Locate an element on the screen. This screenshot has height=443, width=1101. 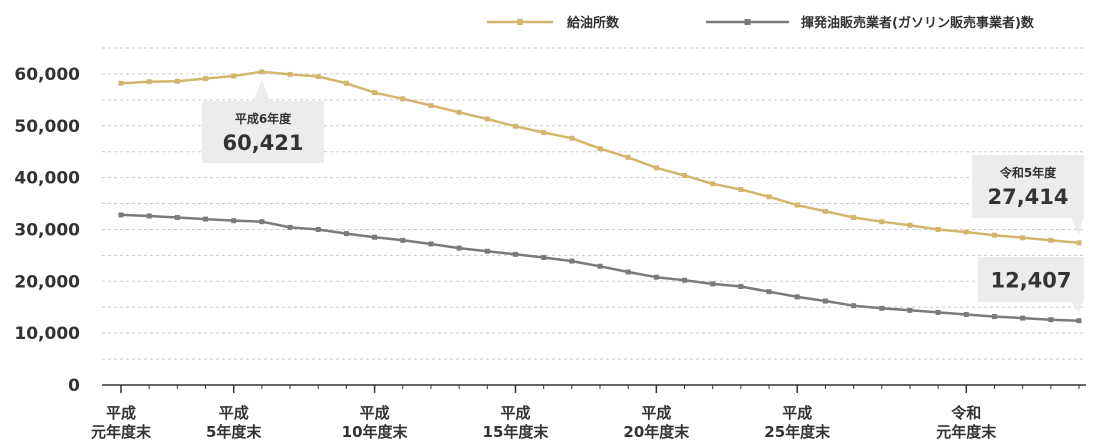
x-tick-label-line2: 25年度末 is located at coordinates (797, 432).